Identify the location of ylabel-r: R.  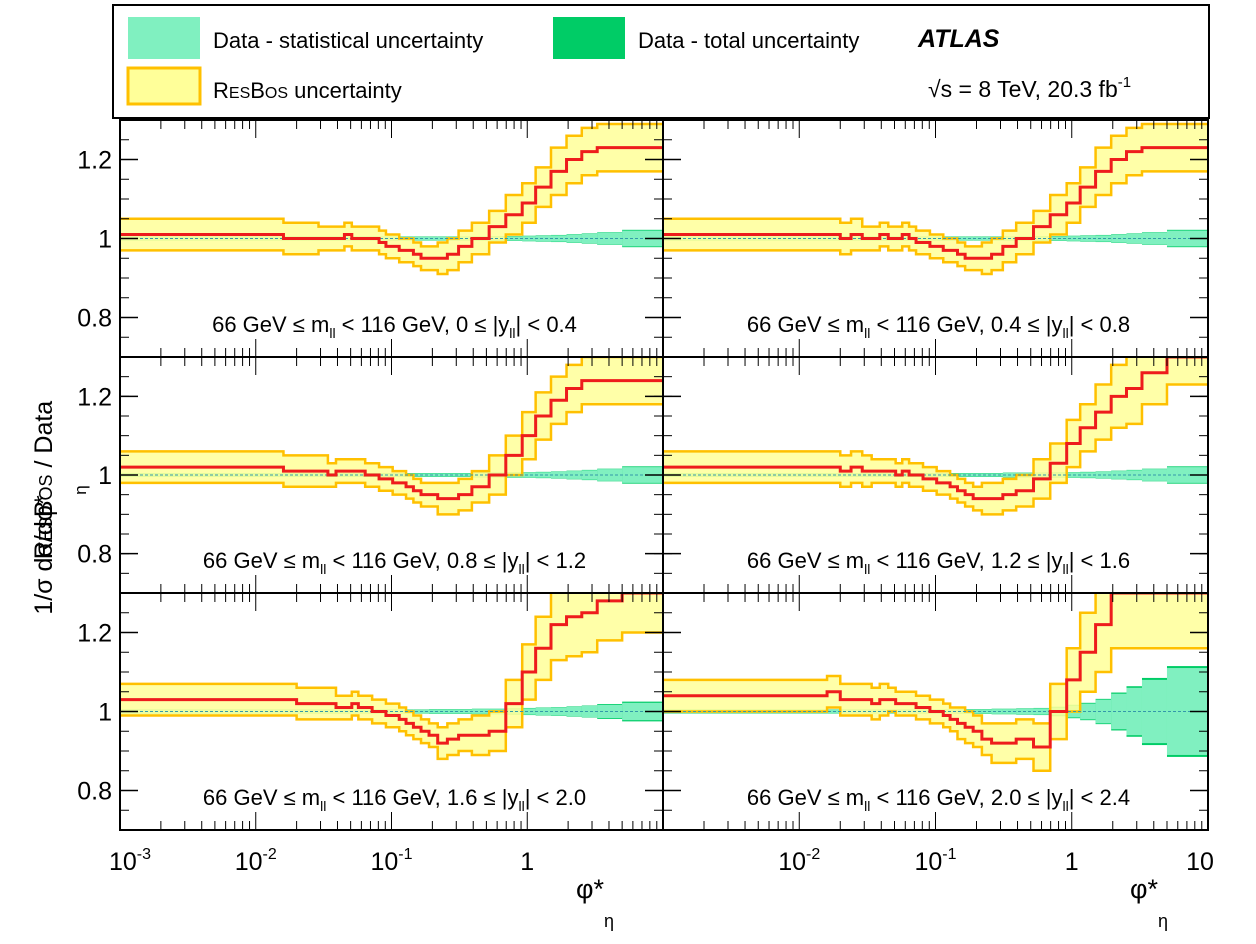
(44, 550).